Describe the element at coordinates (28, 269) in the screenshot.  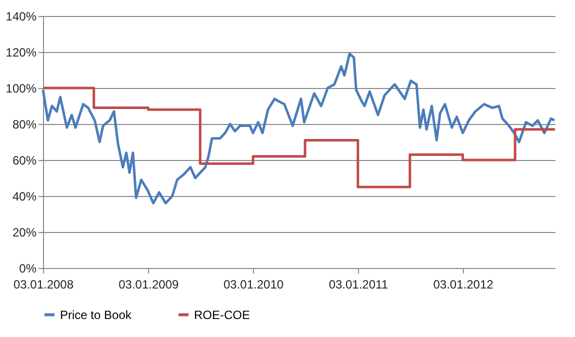
I see `y-tick-label: 0%` at that location.